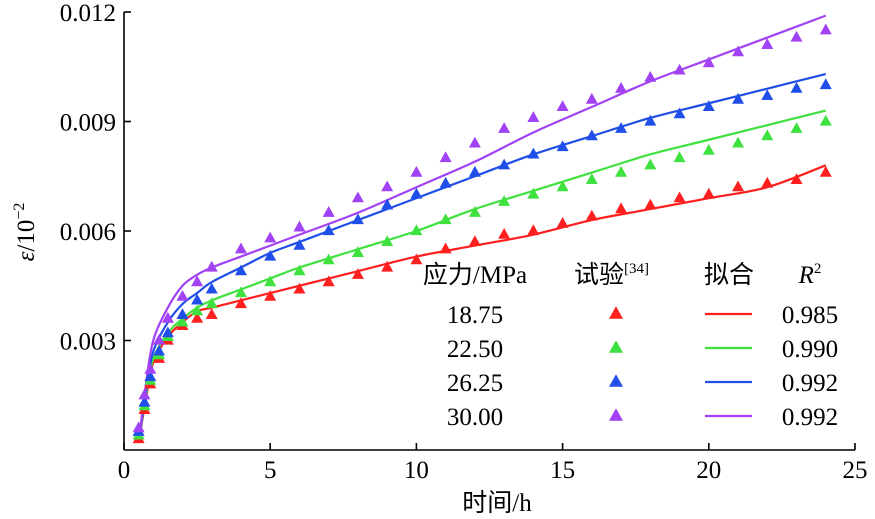 The height and width of the screenshot is (519, 875). What do you see at coordinates (616, 312) in the screenshot?
I see `legend-marker-18.75` at bounding box center [616, 312].